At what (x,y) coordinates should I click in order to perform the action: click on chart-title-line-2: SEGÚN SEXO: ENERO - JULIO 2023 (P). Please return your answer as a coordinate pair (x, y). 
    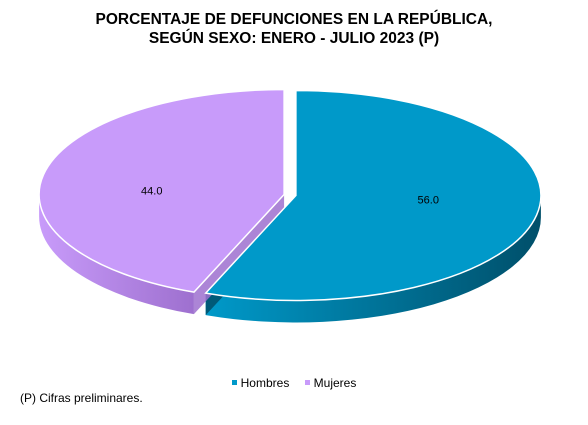
    Looking at the image, I should click on (294, 38).